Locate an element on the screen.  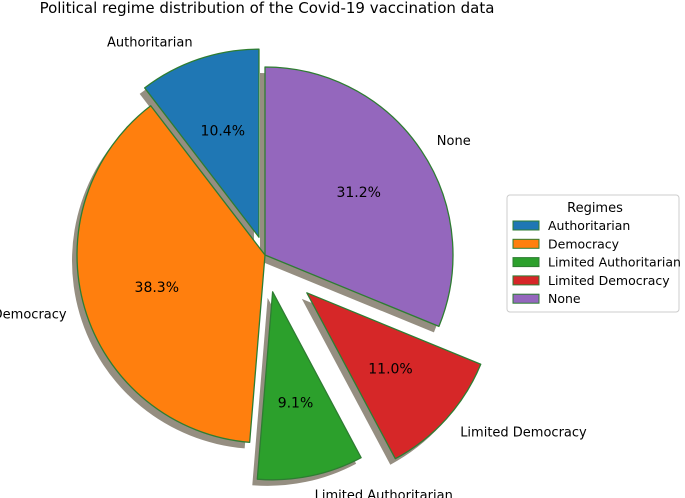
legend-frame is located at coordinates (593, 253).